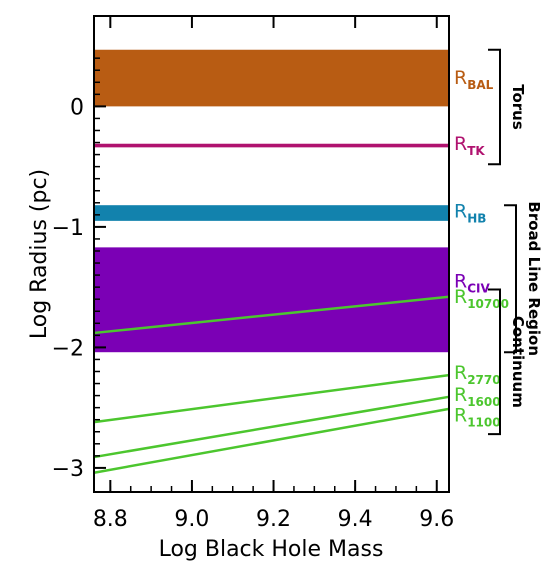 Image resolution: width=554 pixels, height=573 pixels. I want to click on y-tick-label: −1, so click(68, 228).